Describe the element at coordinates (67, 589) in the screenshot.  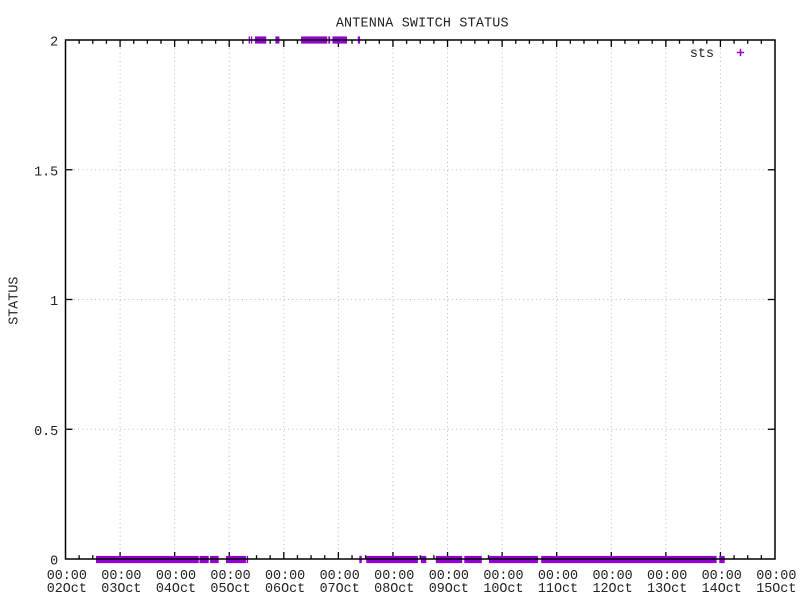
I see `svg-text: 02Oct` at that location.